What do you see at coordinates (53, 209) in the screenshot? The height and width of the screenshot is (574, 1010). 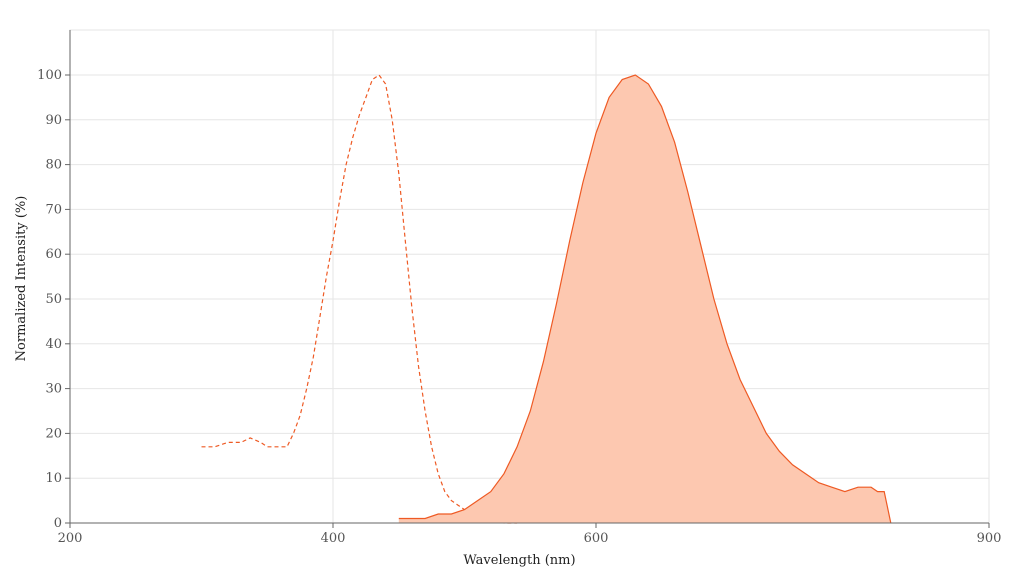 I see `y-tick-label: 70` at bounding box center [53, 209].